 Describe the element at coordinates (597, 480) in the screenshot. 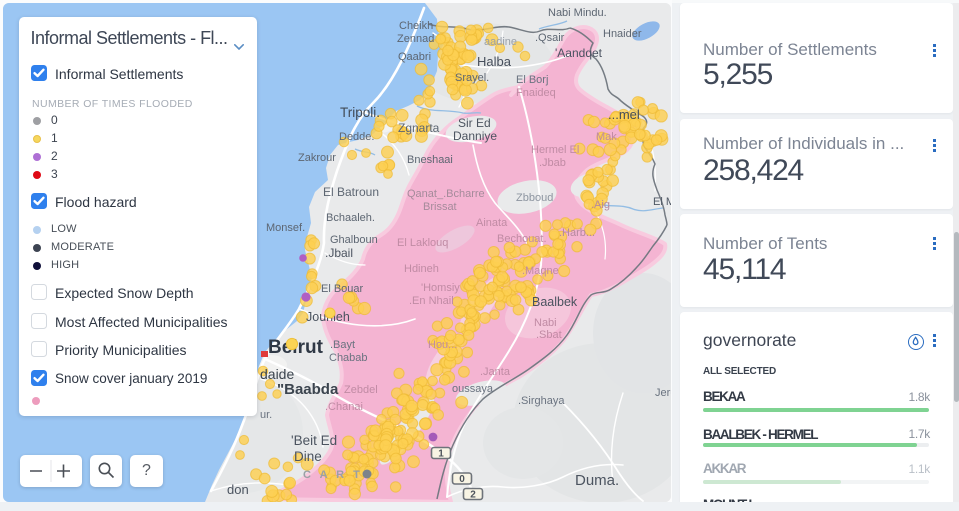

I see `svg-text: Duma.` at that location.